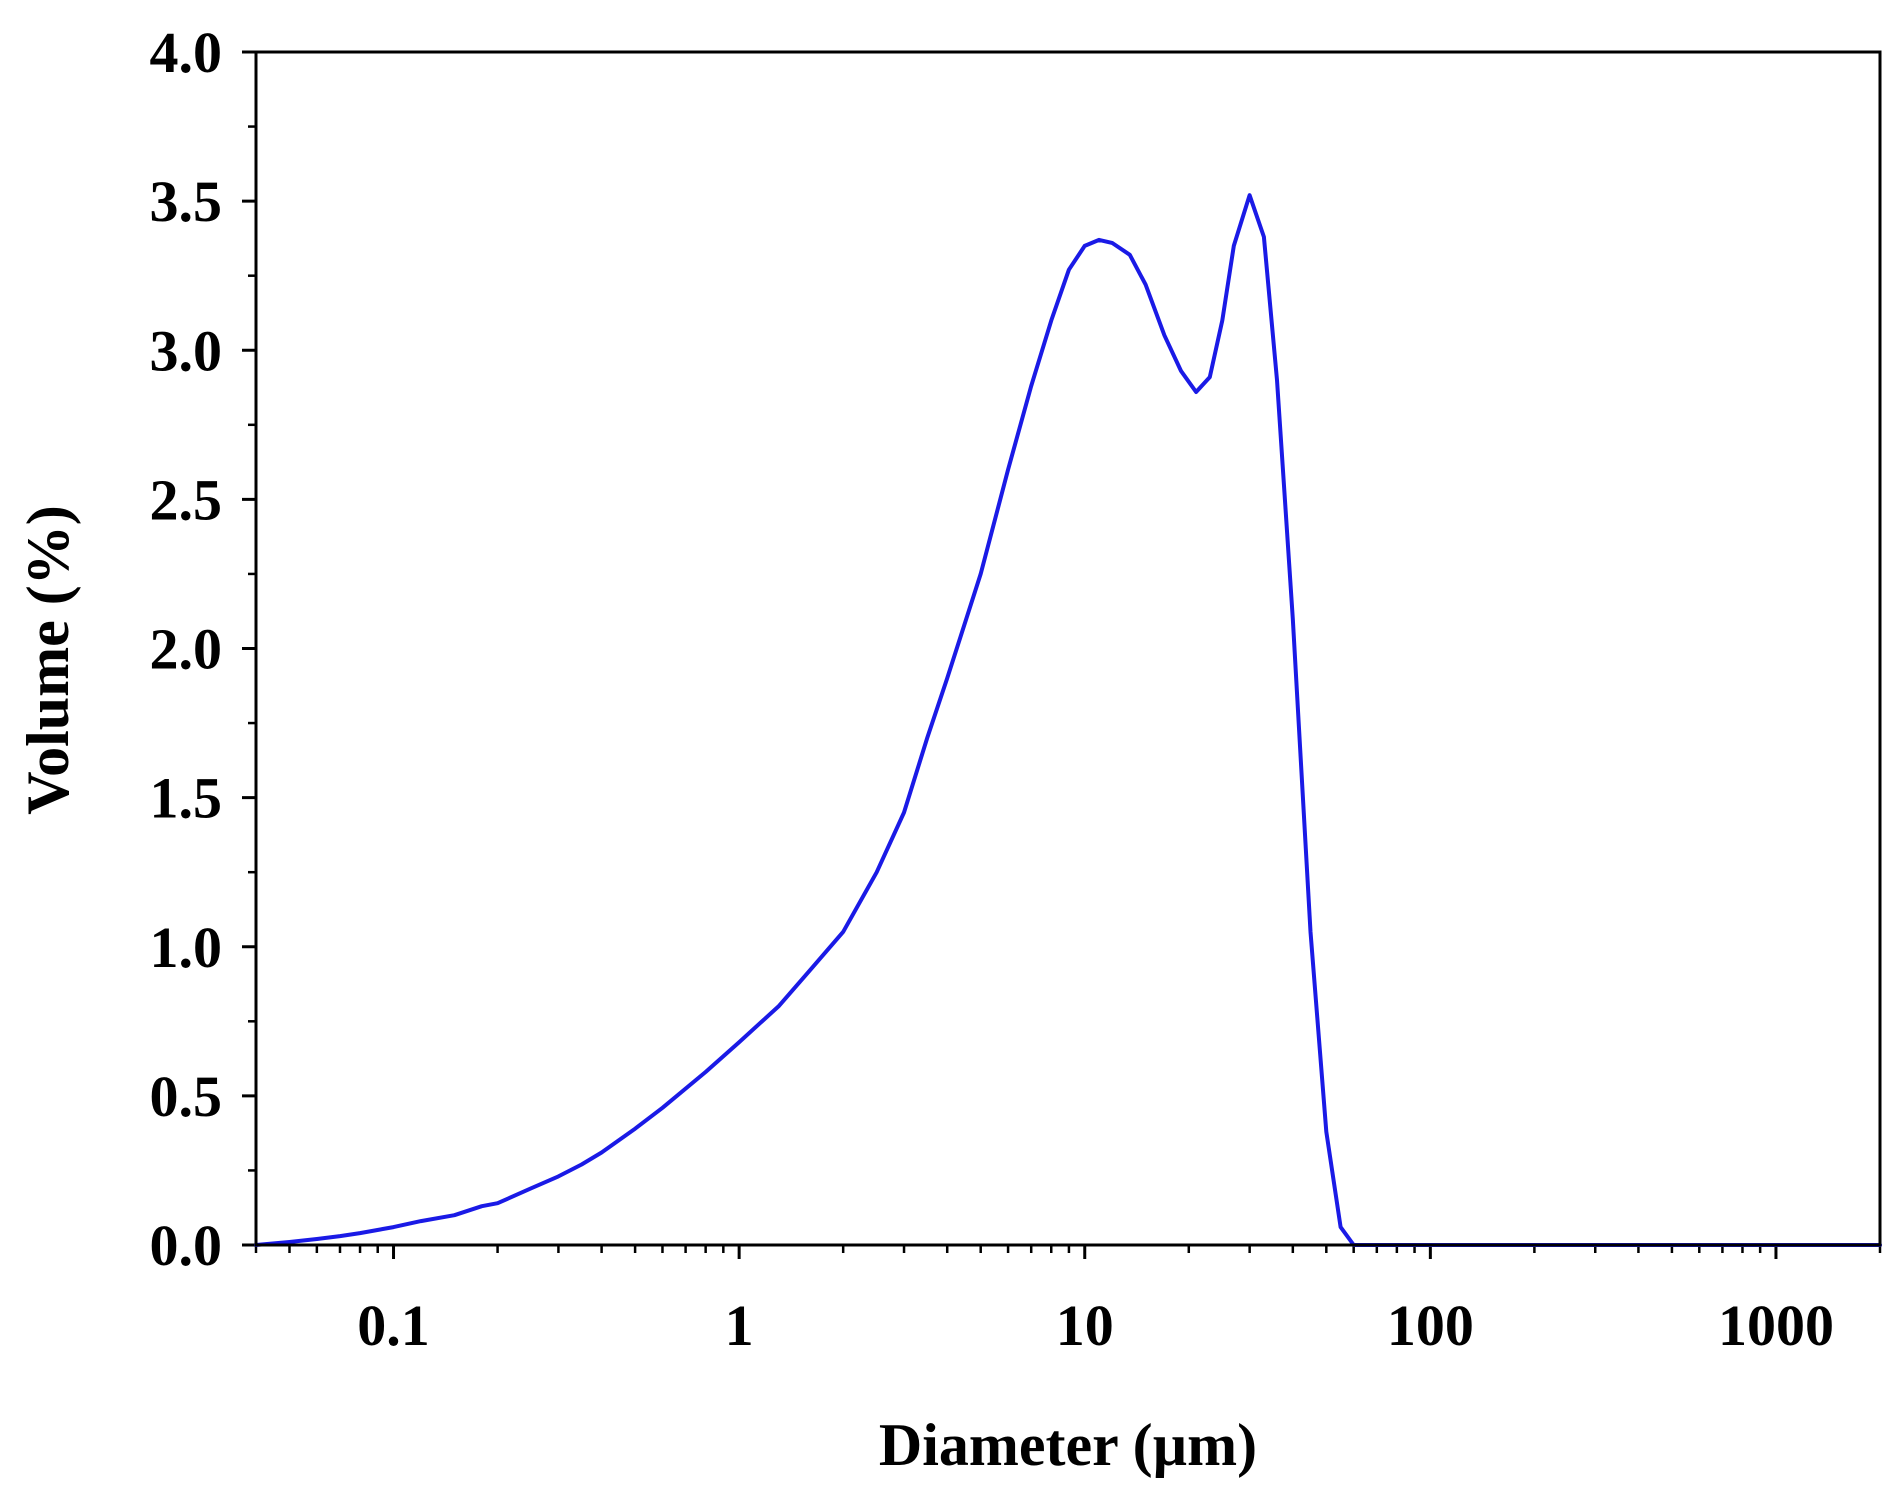 This screenshot has height=1499, width=1895. Describe the element at coordinates (1776, 1325) in the screenshot. I see `x-tick-label: 1000` at that location.